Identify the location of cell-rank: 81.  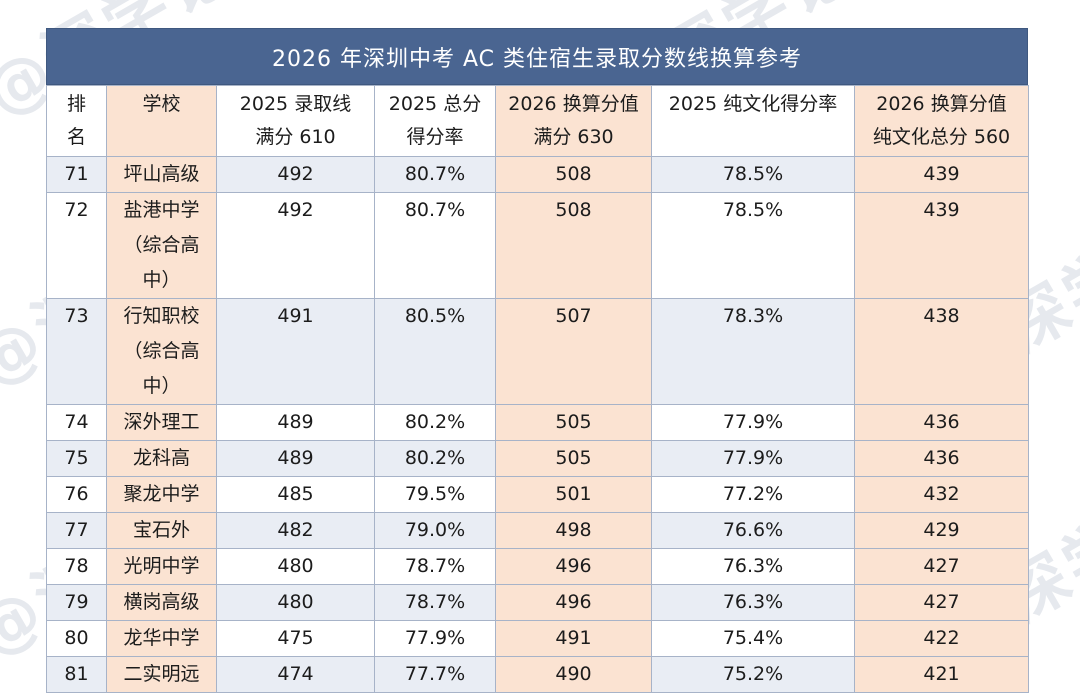
(76, 674).